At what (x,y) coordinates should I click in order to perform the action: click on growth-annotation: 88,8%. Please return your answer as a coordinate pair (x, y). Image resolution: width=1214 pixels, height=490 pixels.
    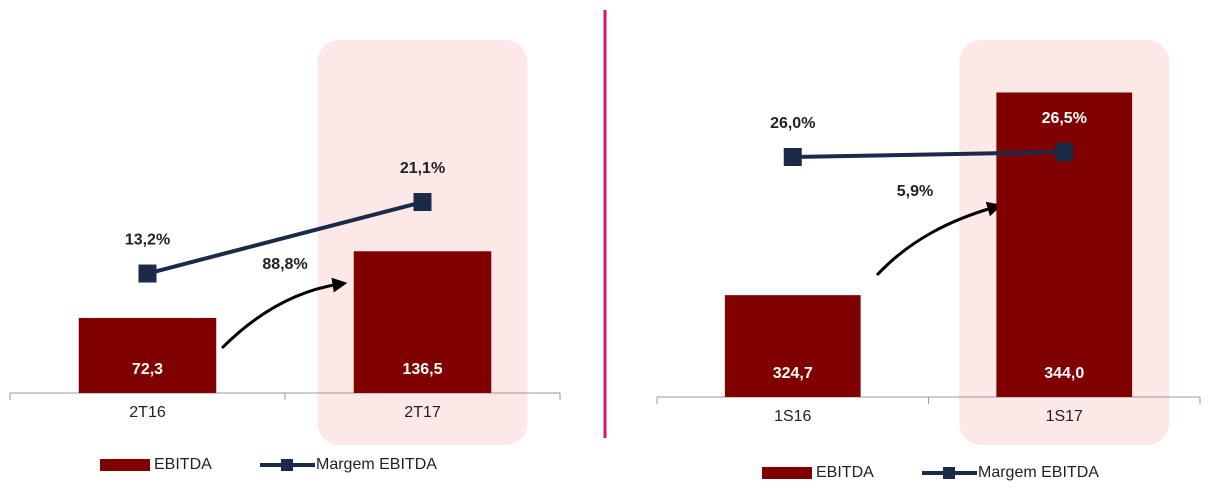
    Looking at the image, I should click on (284, 264).